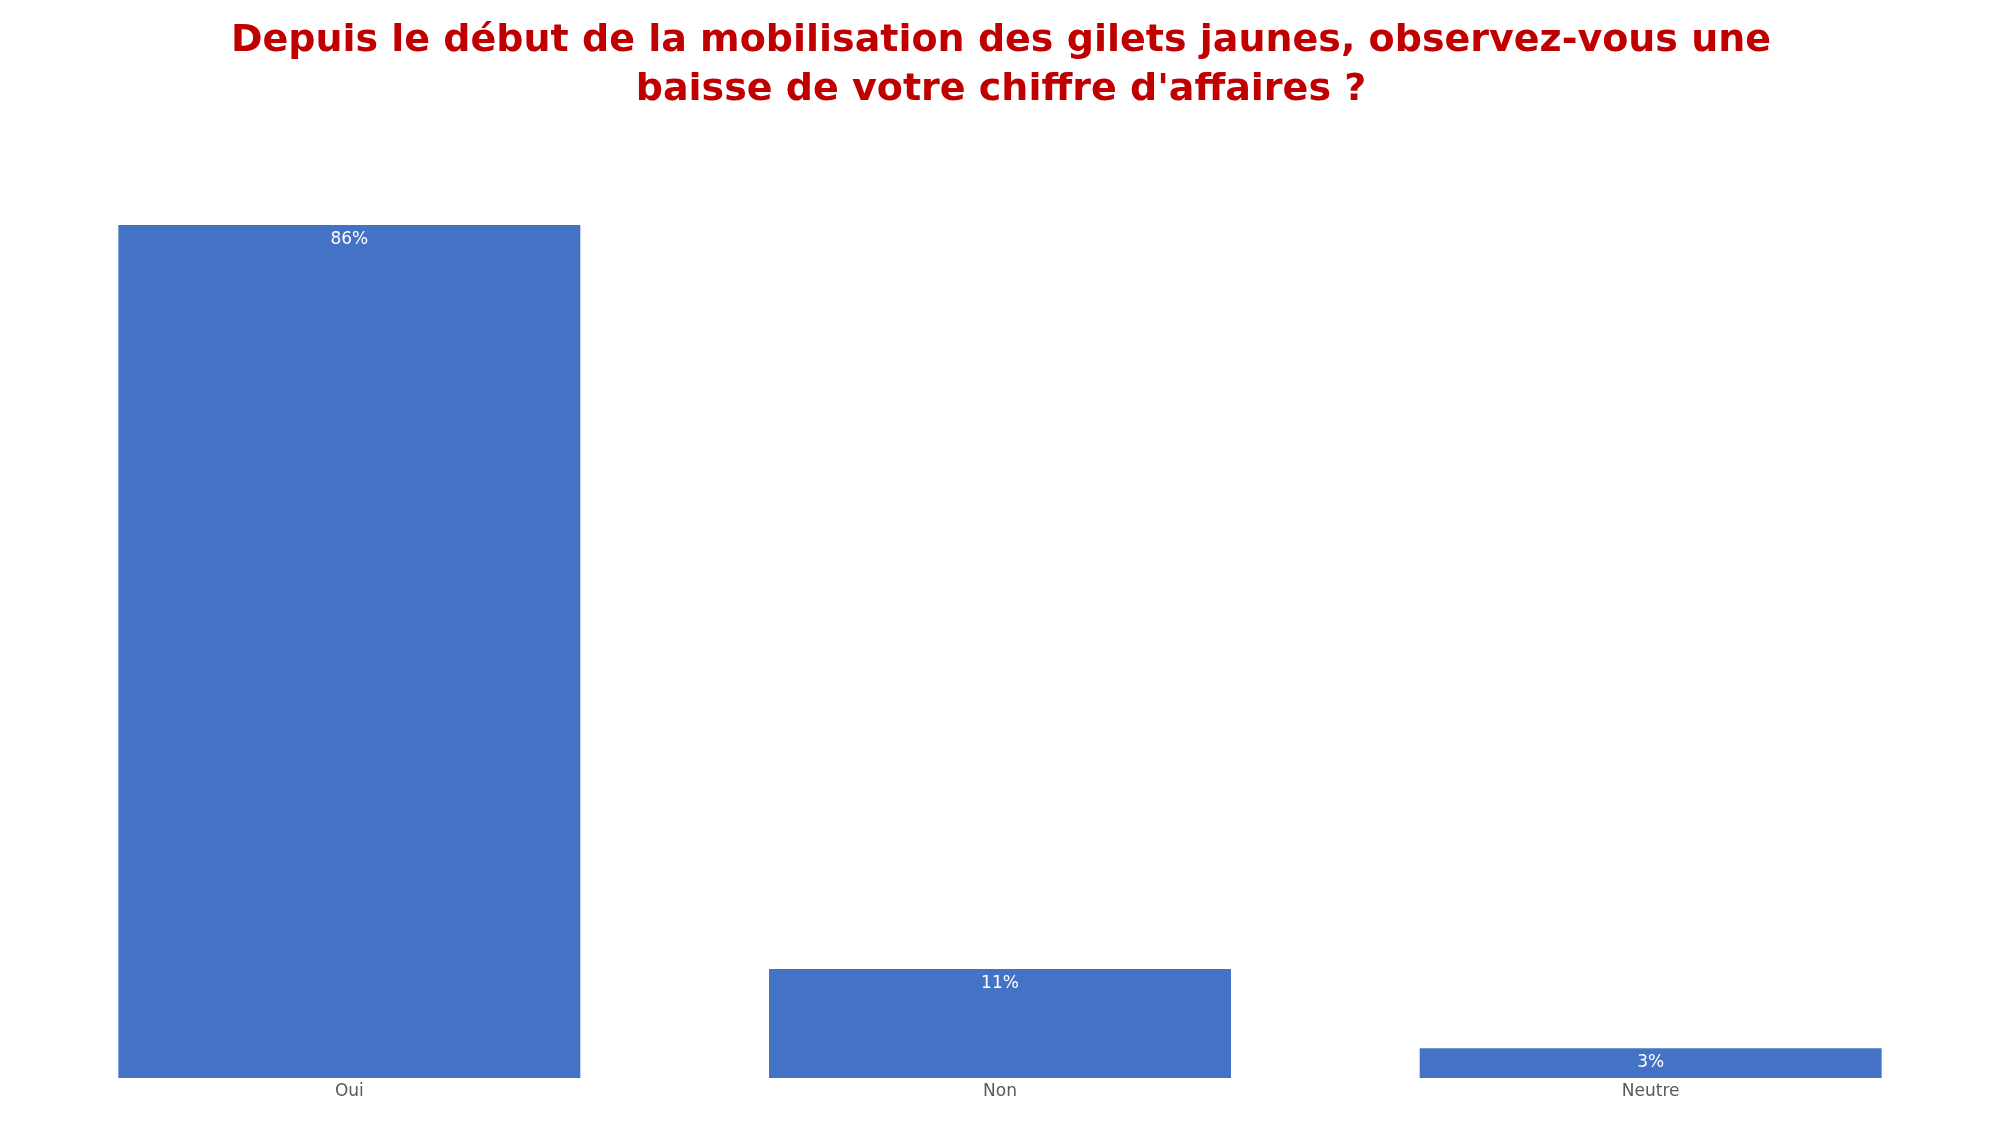  What do you see at coordinates (1001, 62) in the screenshot?
I see `chart-title: Depuis le début de la mobilisation des gilets jaunes, observez-vous une baisse de votre chiffre d'affaires ?` at bounding box center [1001, 62].